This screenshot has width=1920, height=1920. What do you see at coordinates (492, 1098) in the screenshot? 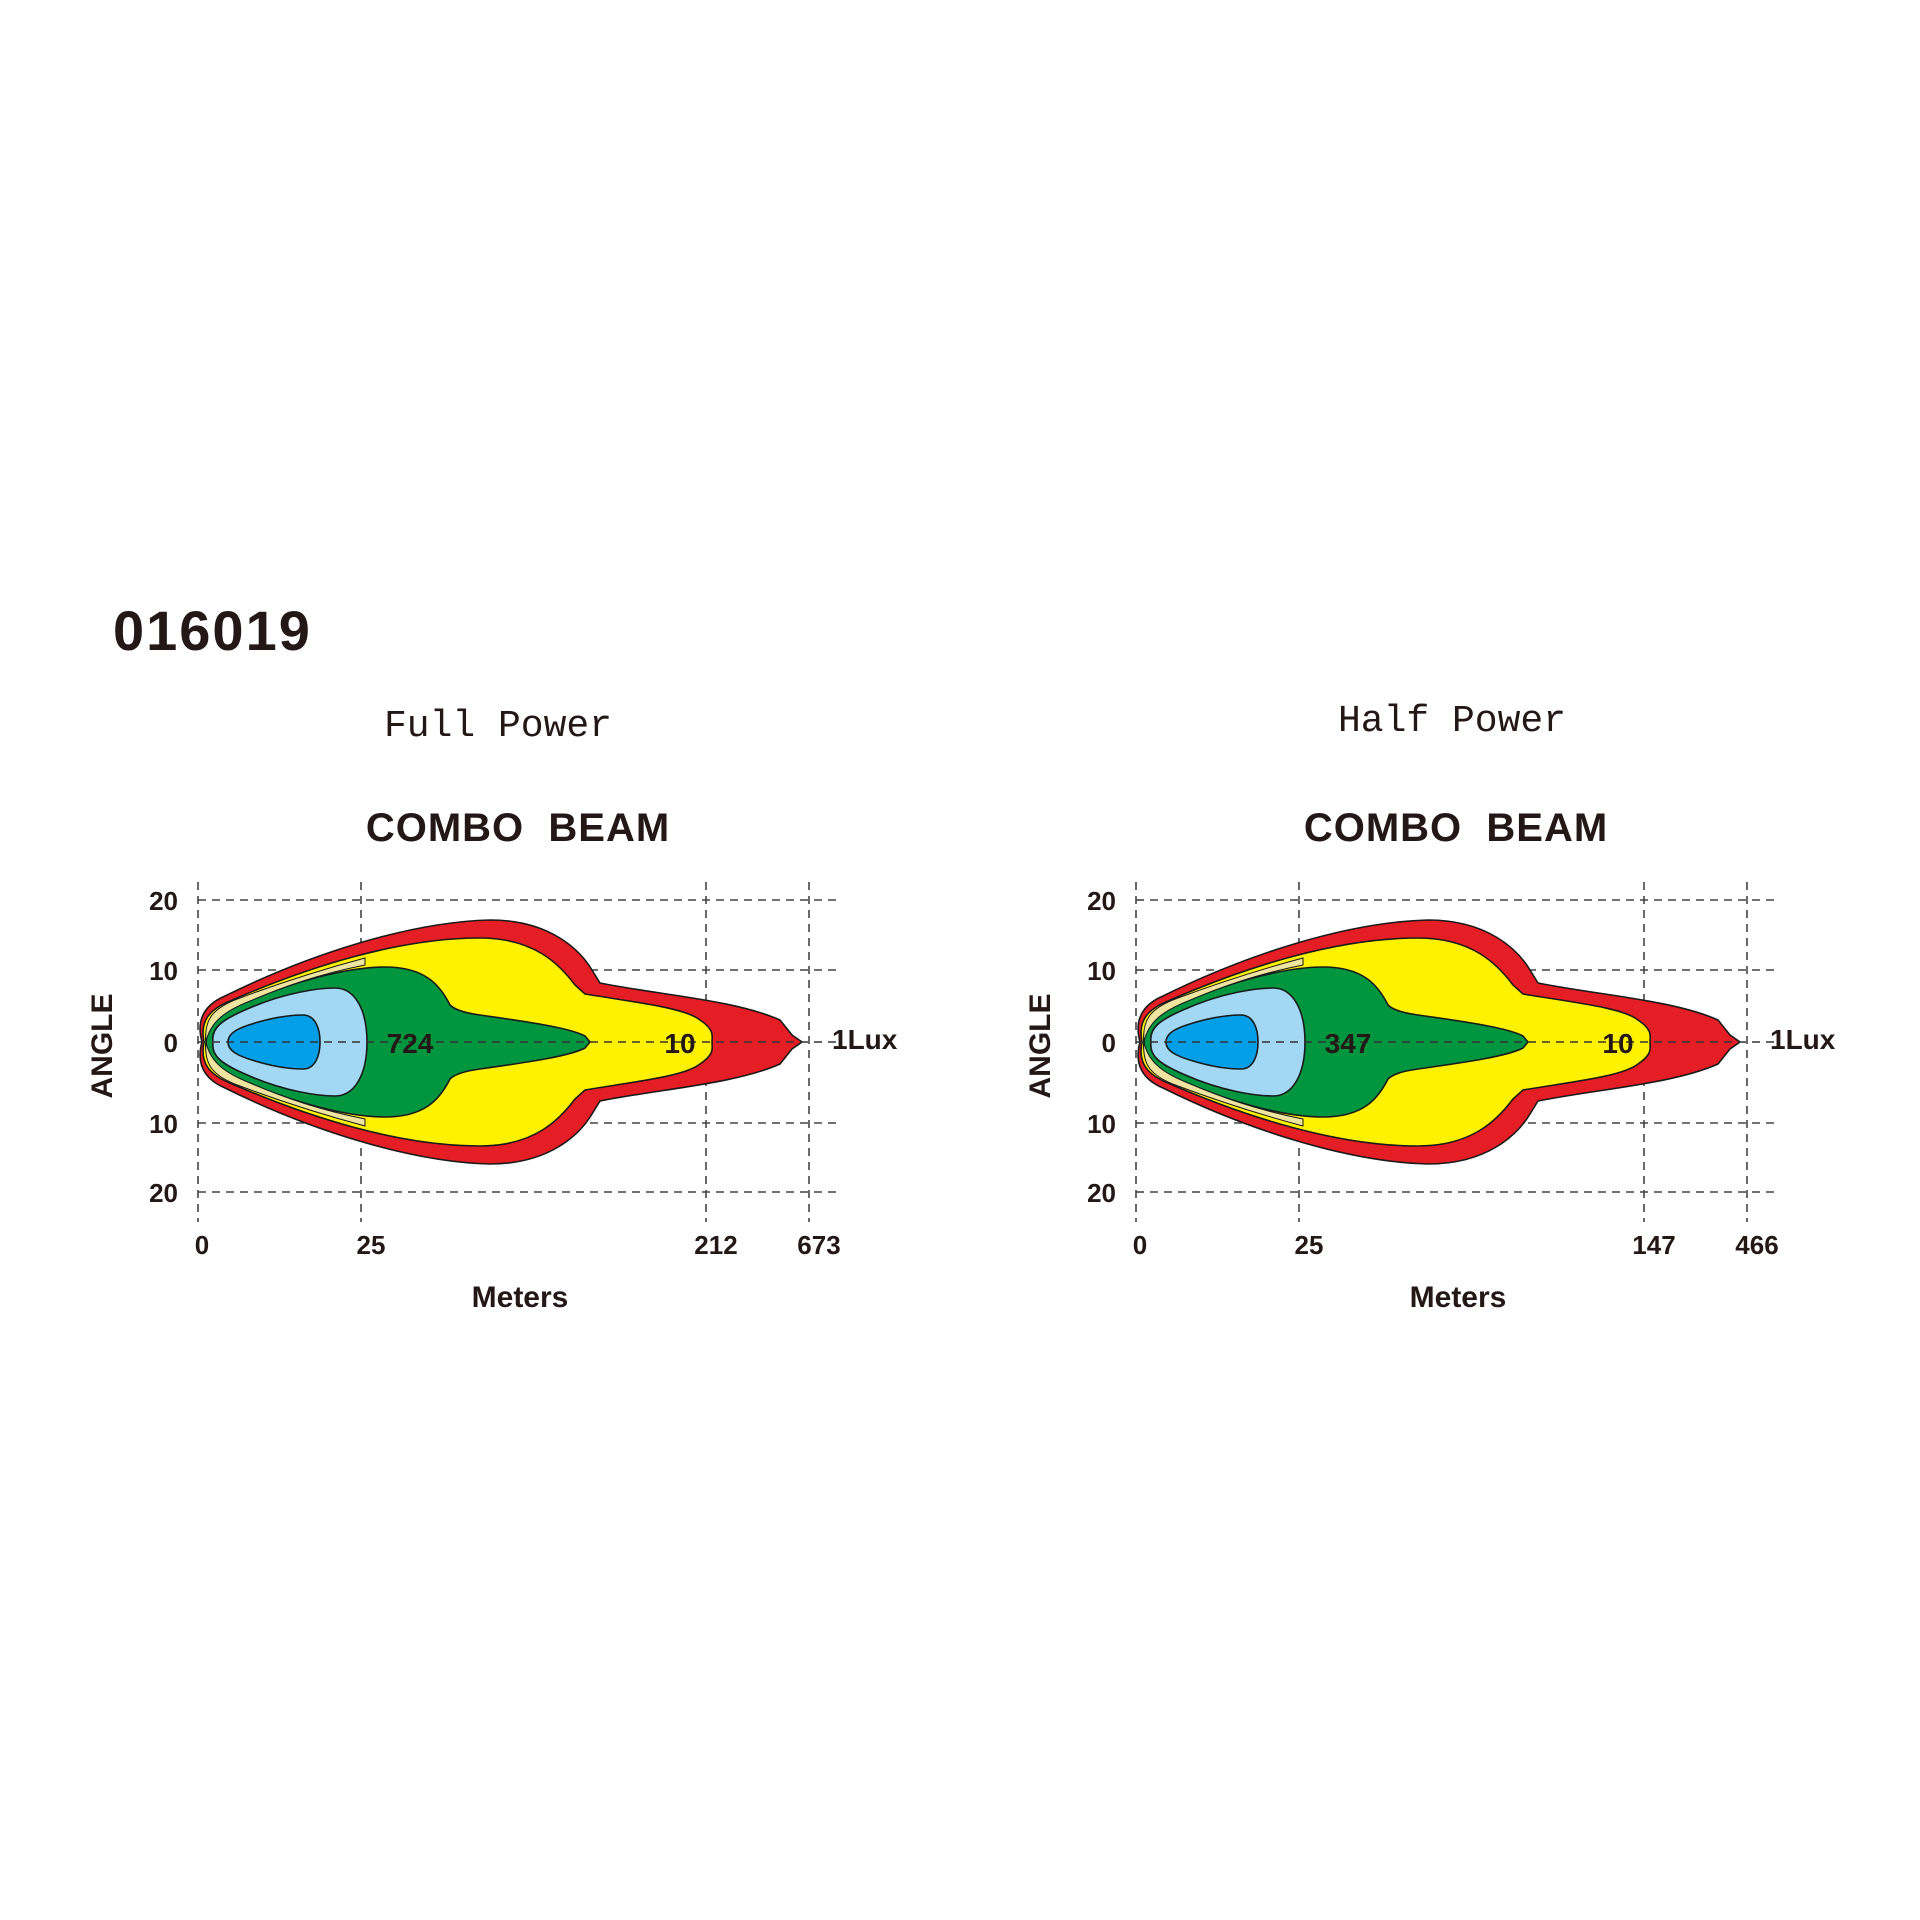
I see `full-power-isolux-chart: 724 10 1Lux 20 10 0 10 20 0 25 212 673 Meters ANGLE` at bounding box center [492, 1098].